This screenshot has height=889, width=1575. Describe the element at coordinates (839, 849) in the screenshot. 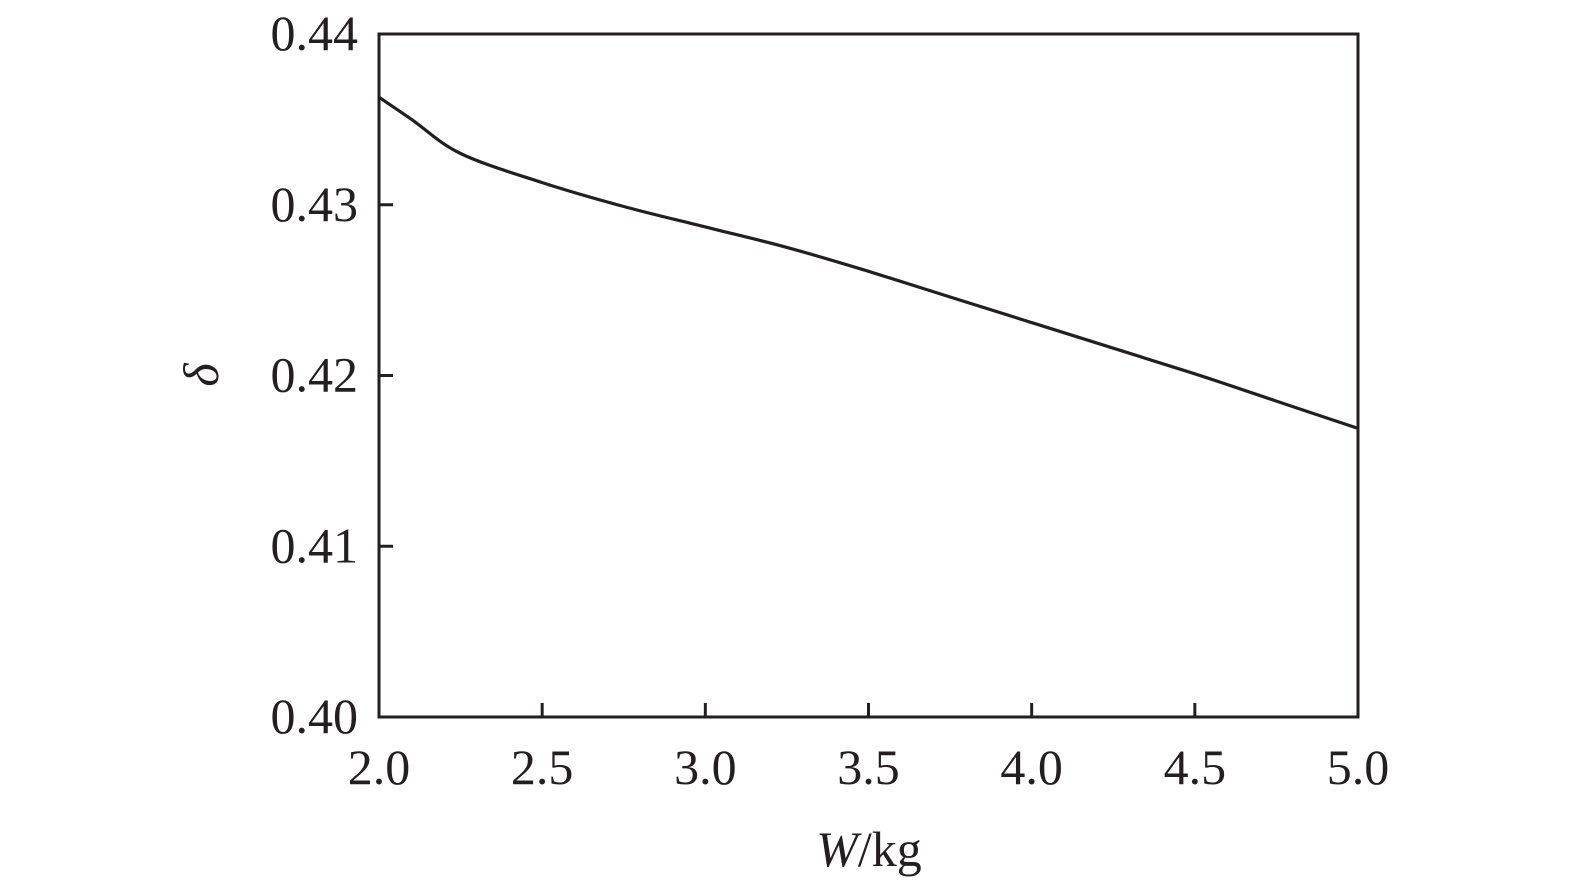

I see `x-axis-variable: W` at that location.